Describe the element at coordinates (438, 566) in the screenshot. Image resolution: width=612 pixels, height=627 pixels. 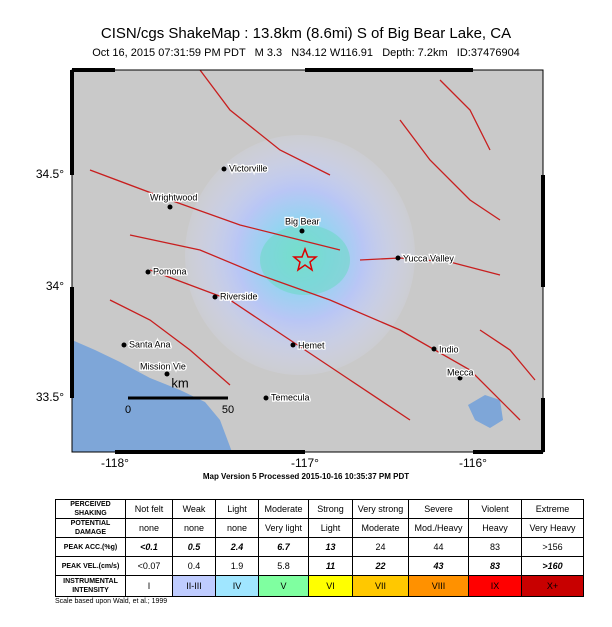
I see `table-cell: 43` at that location.